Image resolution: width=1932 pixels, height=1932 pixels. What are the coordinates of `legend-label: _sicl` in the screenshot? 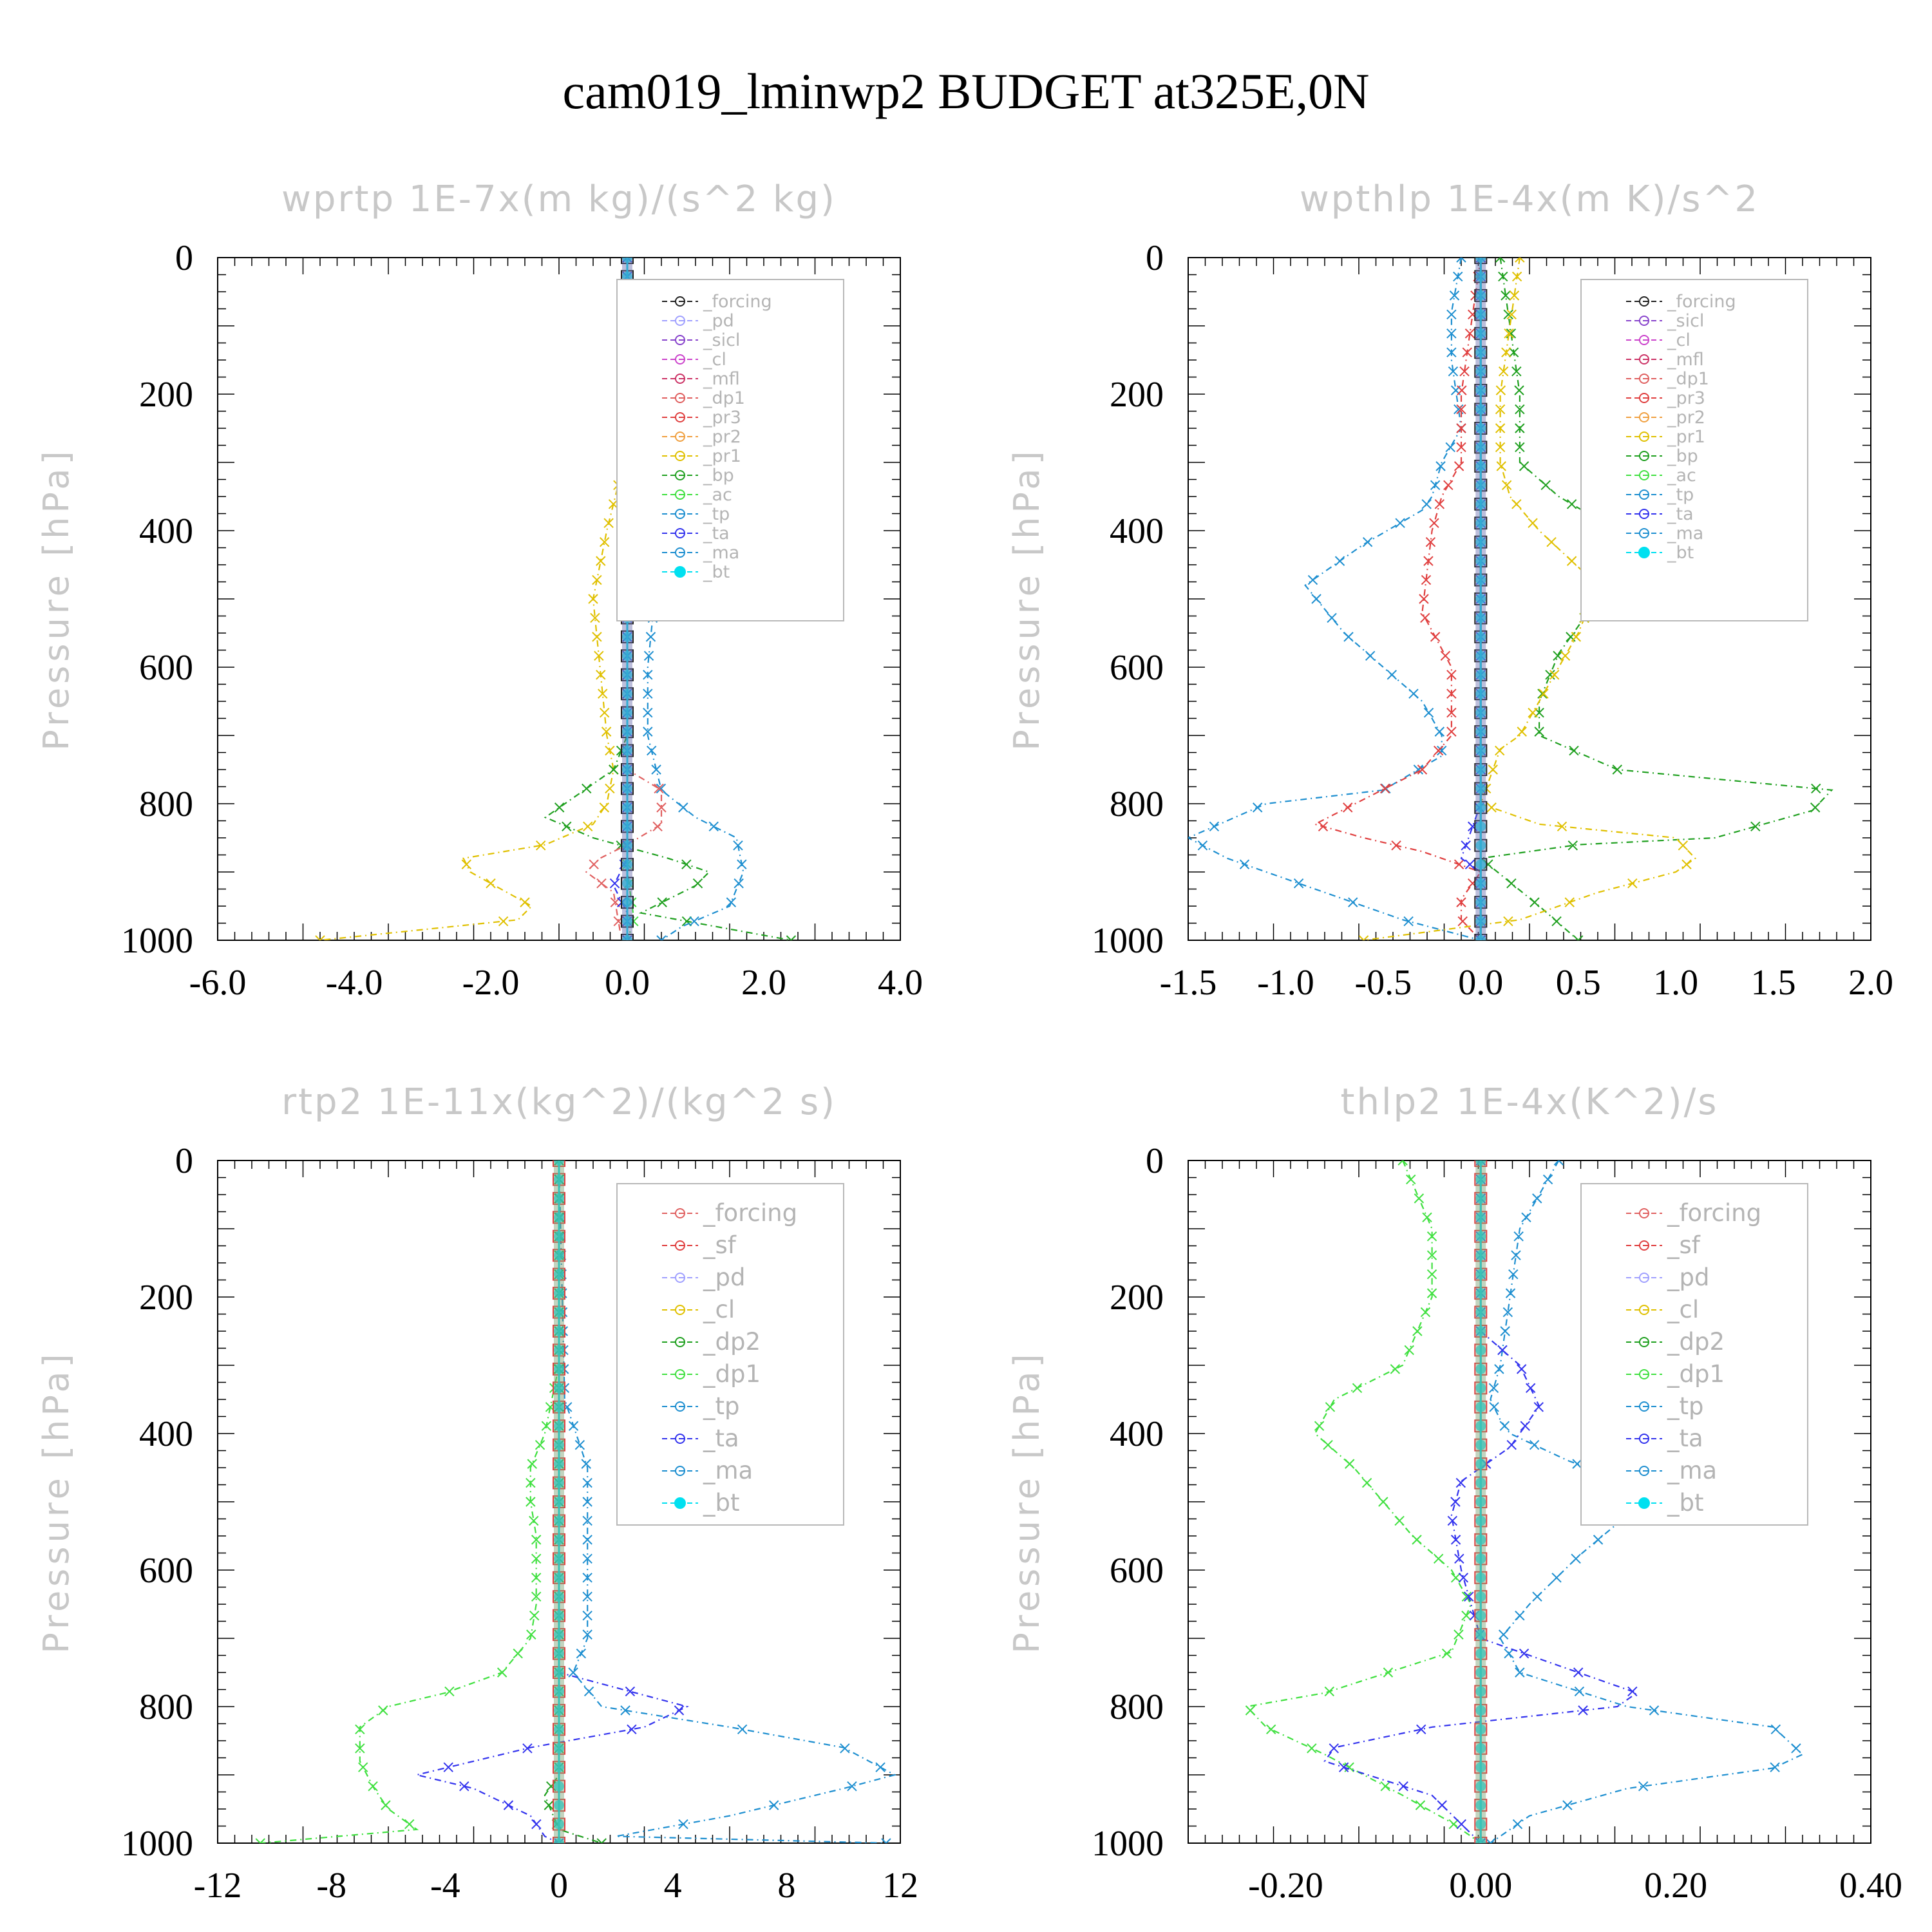 It's located at (721, 340).